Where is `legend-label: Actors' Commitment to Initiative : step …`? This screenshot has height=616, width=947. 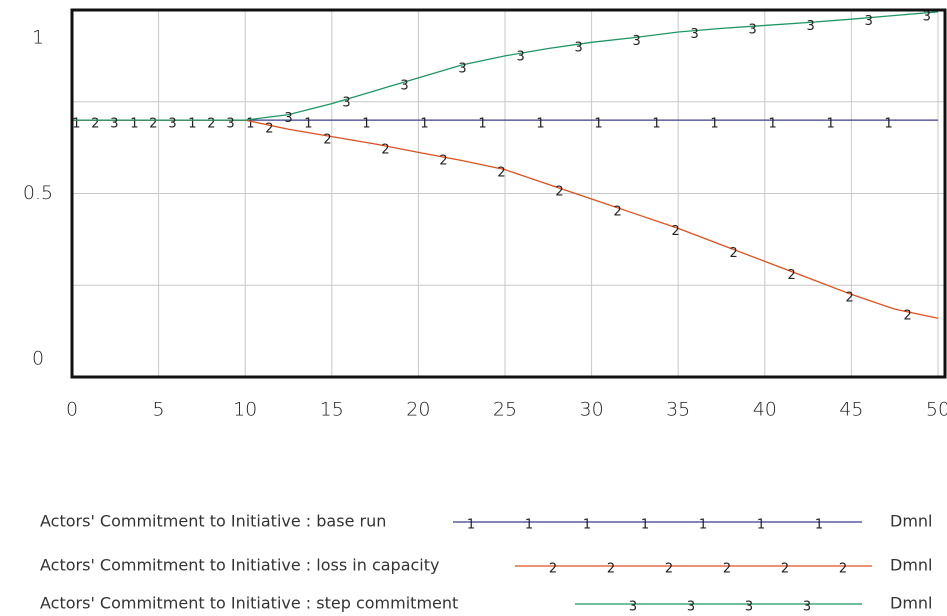 legend-label: Actors' Commitment to Initiative : step … is located at coordinates (249, 603).